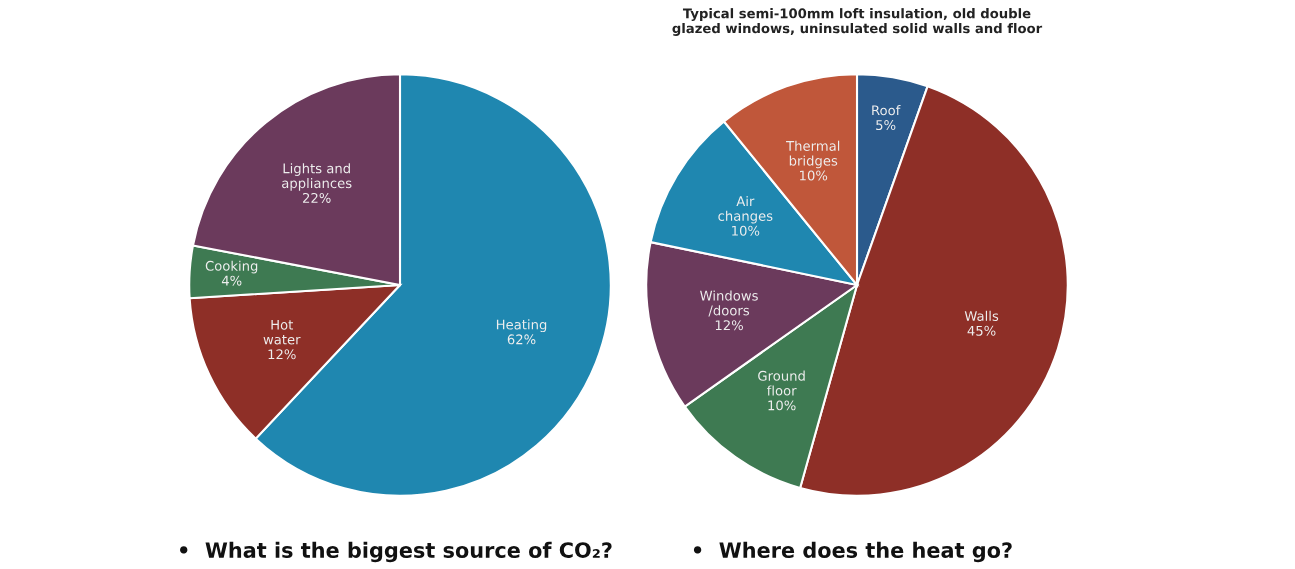  Describe the element at coordinates (981, 330) in the screenshot. I see `data-label: 45%` at that location.